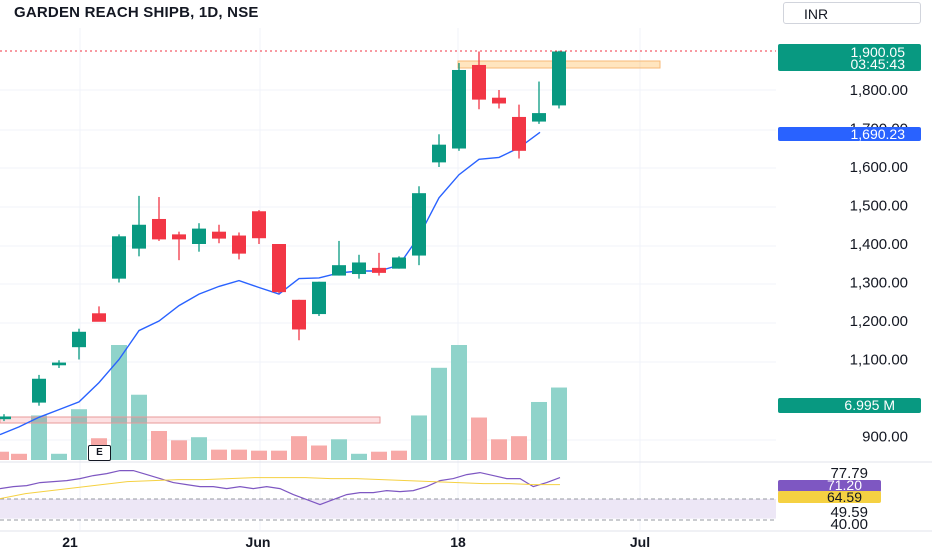 This screenshot has width=932, height=550. What do you see at coordinates (849, 134) in the screenshot?
I see `ma-value-badge` at bounding box center [849, 134].